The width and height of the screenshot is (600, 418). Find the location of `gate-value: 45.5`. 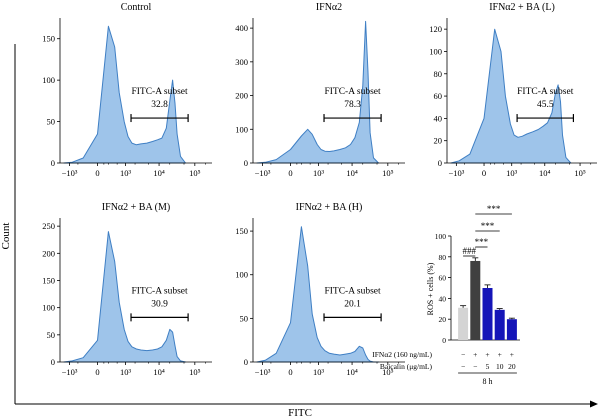

gate-value: 45.5 is located at coordinates (545, 105).